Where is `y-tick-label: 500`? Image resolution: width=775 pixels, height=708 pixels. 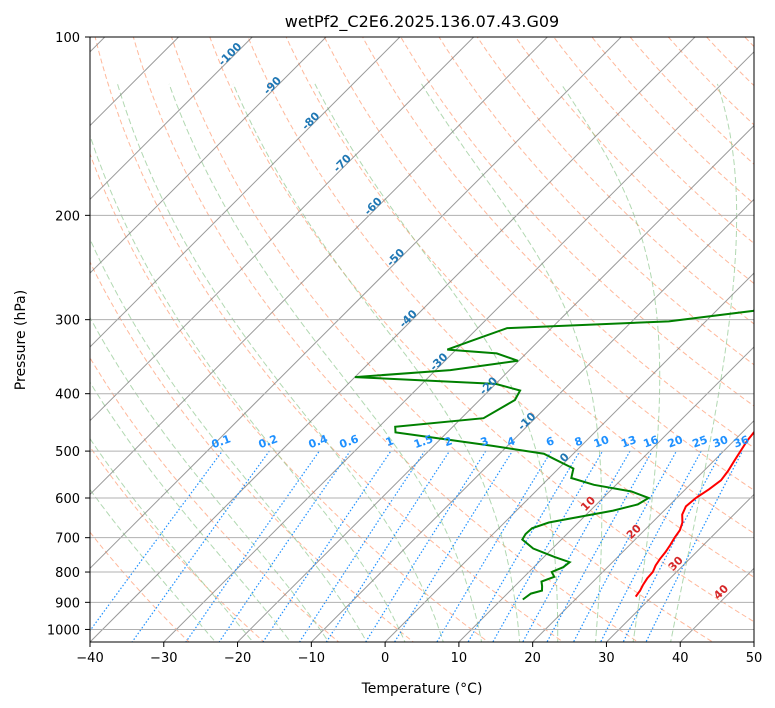 y-tick-label: 500 is located at coordinates (67, 452).